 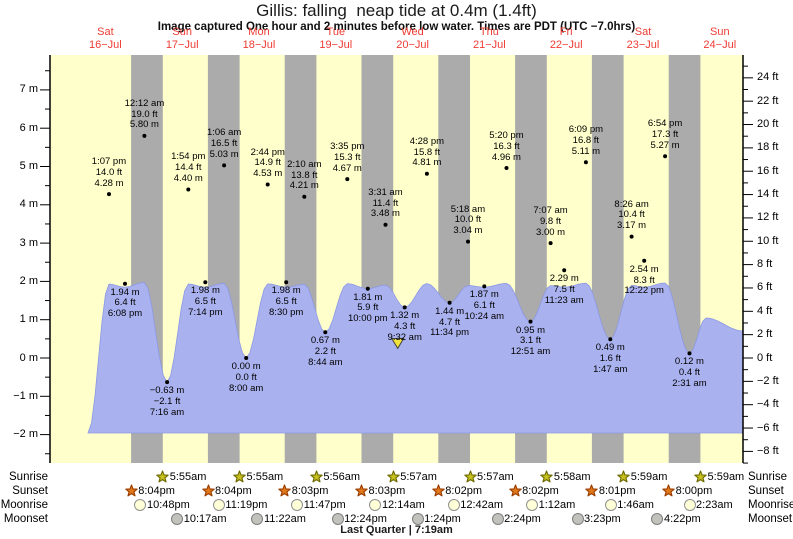 I want to click on tide-annotation-line: 1:54 pm, so click(x=188, y=157).